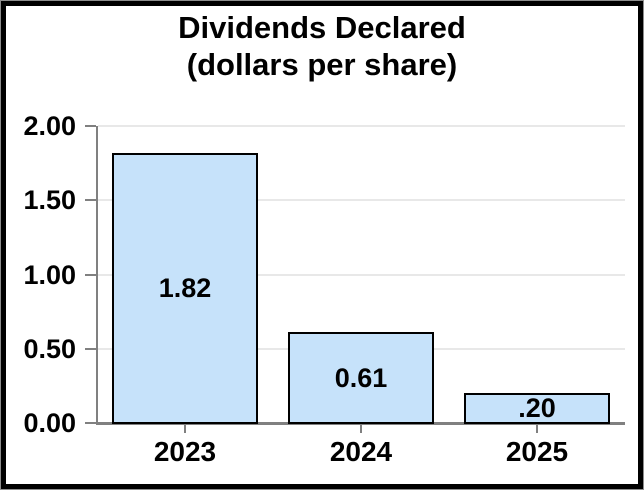  What do you see at coordinates (49, 423) in the screenshot?
I see `y-axis-label: 0.00` at bounding box center [49, 423].